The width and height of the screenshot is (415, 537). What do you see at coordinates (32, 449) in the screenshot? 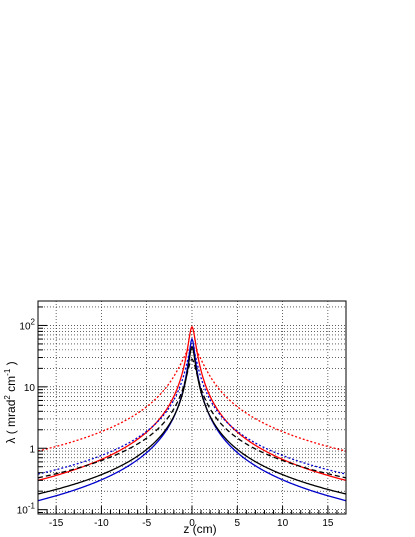
I see `y-tick-label: 1` at bounding box center [32, 449].